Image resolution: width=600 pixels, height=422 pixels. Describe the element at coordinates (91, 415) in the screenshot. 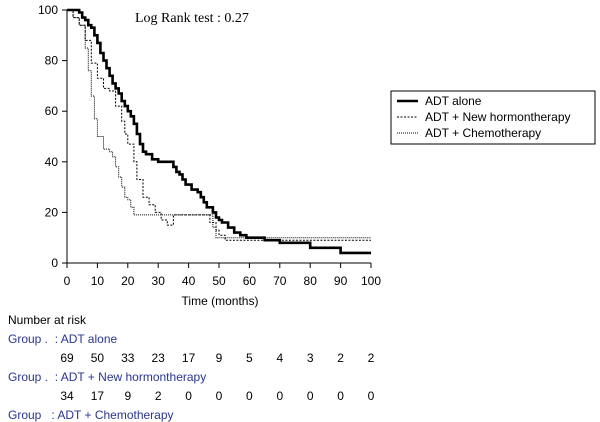

I see `risk-group-label: Group : ADT + Chemotherapy` at that location.